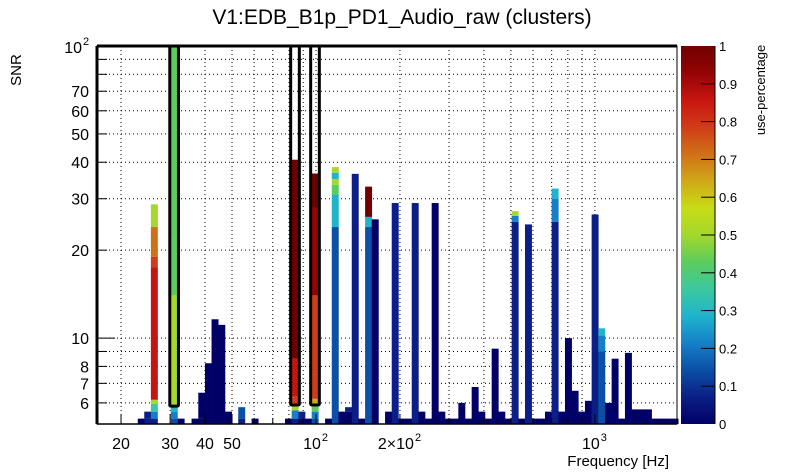  What do you see at coordinates (86, 42) in the screenshot?
I see `y-tick-label-exponent: 2` at bounding box center [86, 42].